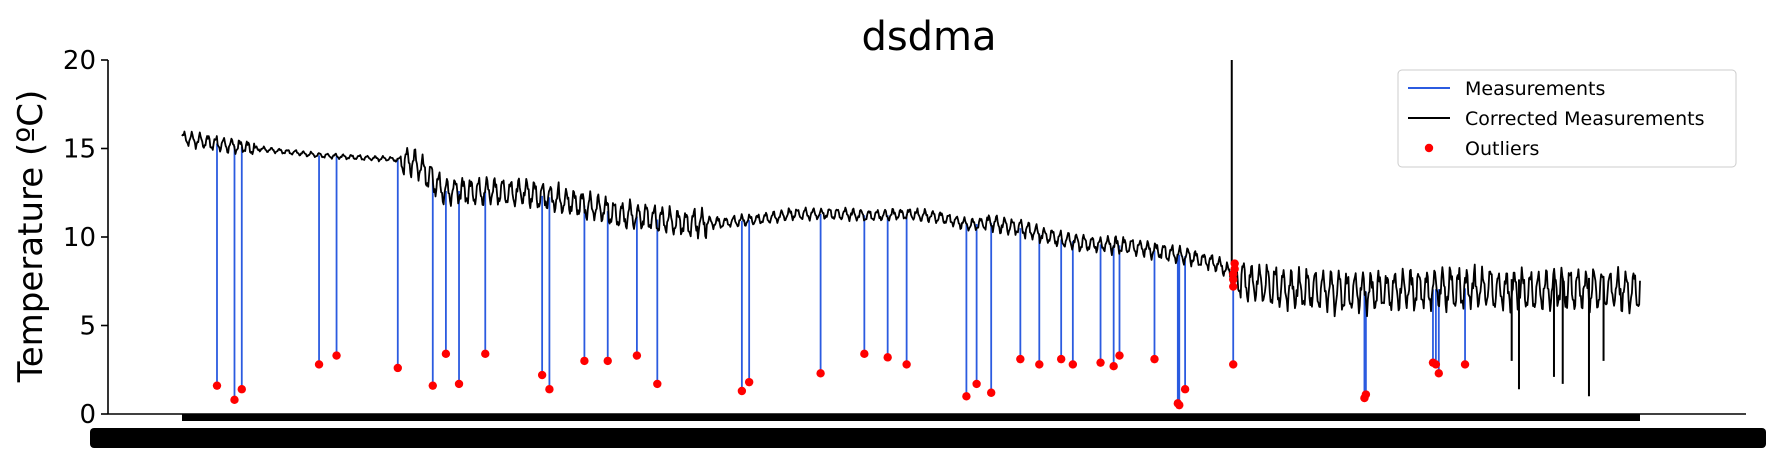 The height and width of the screenshot is (463, 1777). What do you see at coordinates (87, 415) in the screenshot?
I see `y-tick-label: 0` at bounding box center [87, 415].